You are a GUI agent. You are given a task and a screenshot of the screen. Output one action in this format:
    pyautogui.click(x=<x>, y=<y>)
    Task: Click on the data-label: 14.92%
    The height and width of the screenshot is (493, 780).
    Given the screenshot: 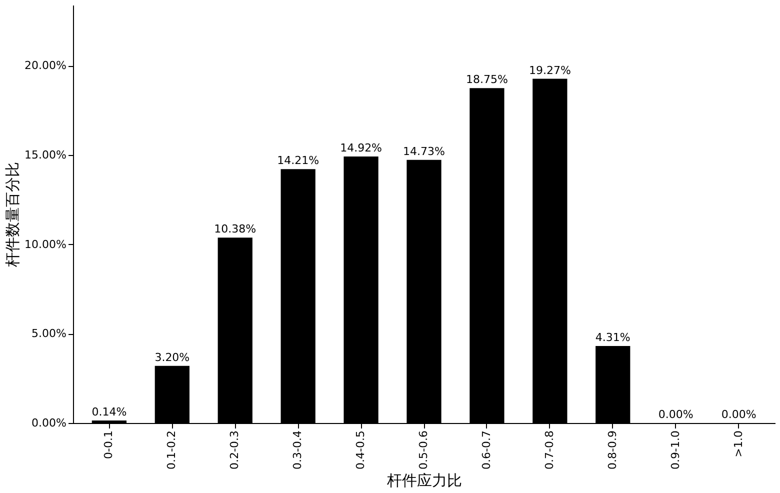 What is the action you would take?
    pyautogui.click(x=361, y=147)
    